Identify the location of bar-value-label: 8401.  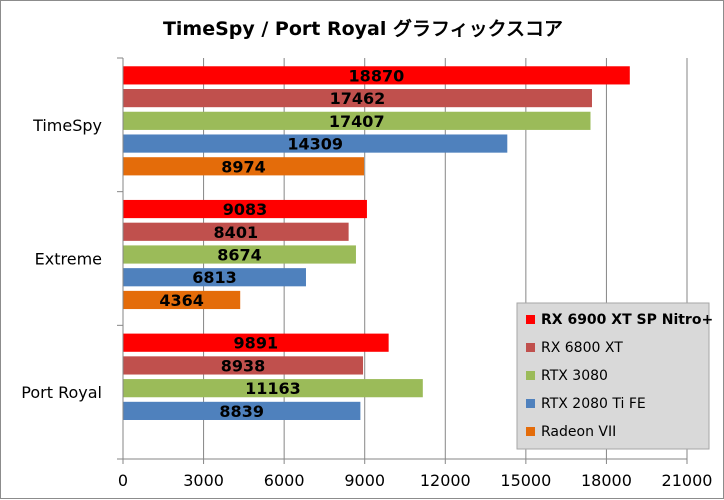
(236, 232).